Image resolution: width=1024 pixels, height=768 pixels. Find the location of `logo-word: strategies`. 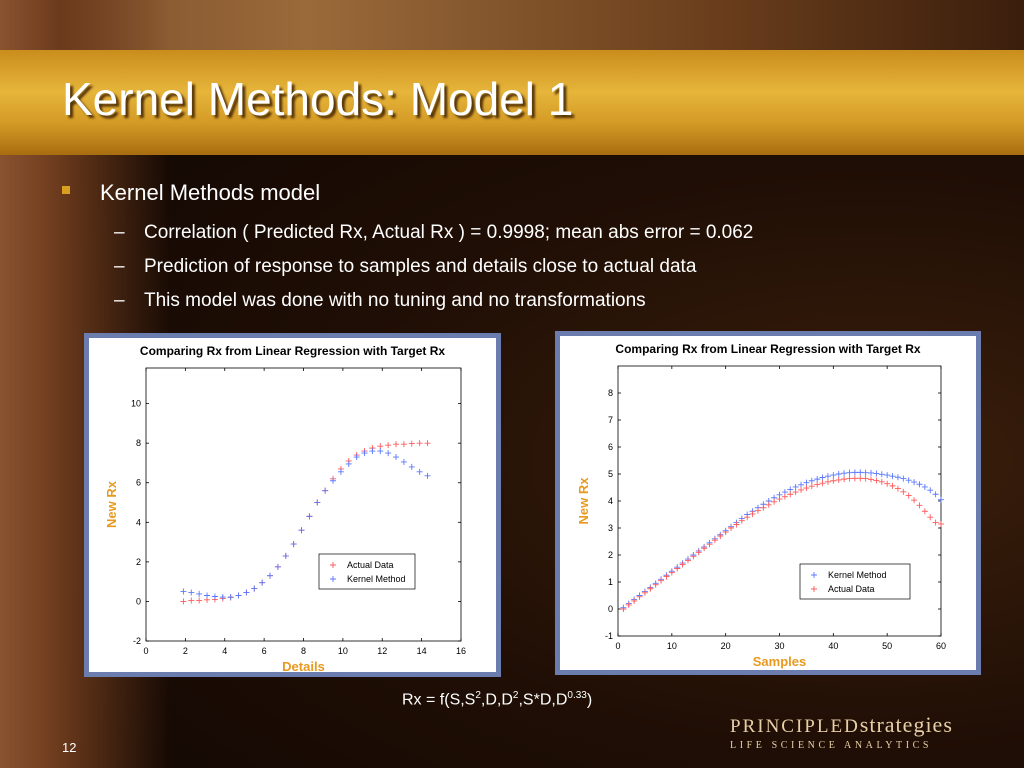

logo-word: strategies is located at coordinates (906, 724).